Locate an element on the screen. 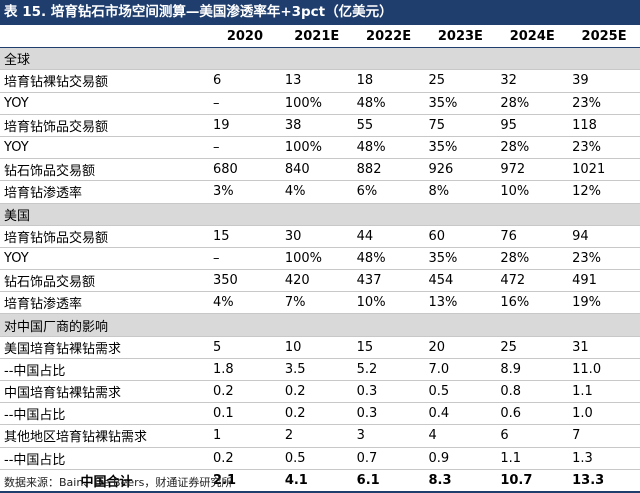 Image resolution: width=640 pixels, height=493 pixels. value-cell: 94 is located at coordinates (604, 236).